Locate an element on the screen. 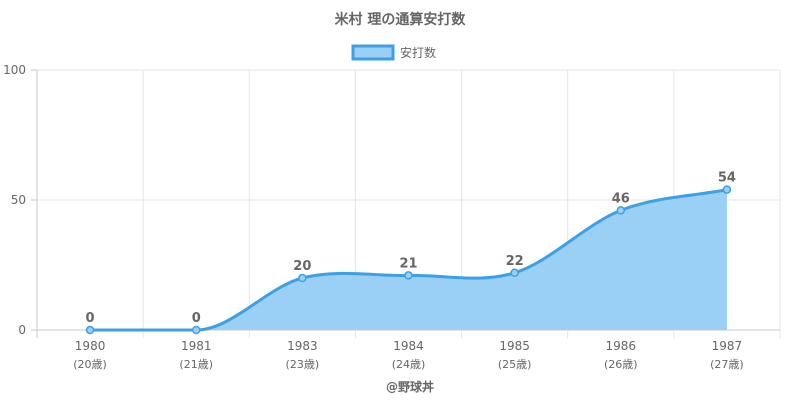 Image resolution: width=800 pixels, height=400 pixels. data-label: 22 is located at coordinates (515, 261).